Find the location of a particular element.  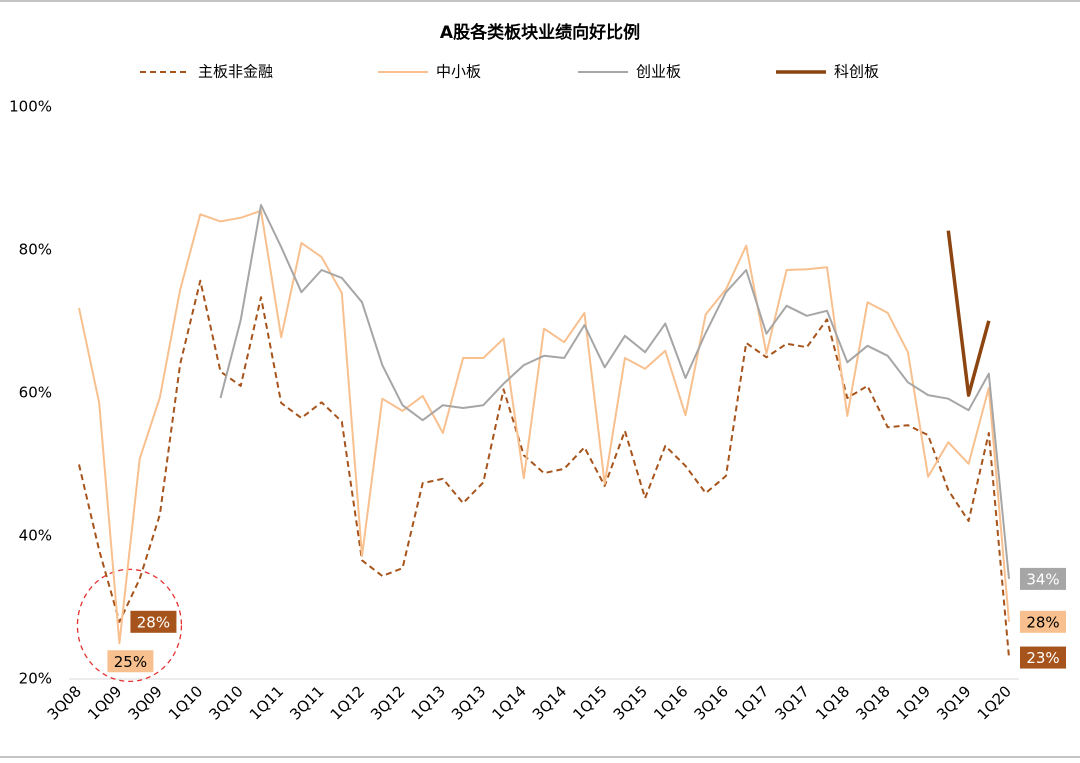

value-label: 25% is located at coordinates (130, 662).